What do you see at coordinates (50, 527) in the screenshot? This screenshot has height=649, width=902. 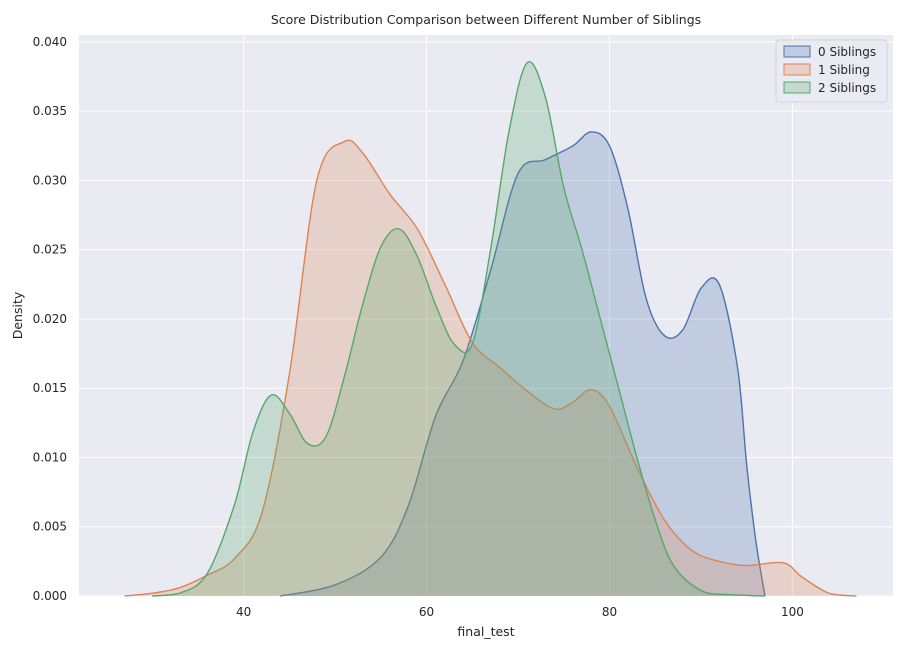 I see `y-tick-label: 0.005` at bounding box center [50, 527].